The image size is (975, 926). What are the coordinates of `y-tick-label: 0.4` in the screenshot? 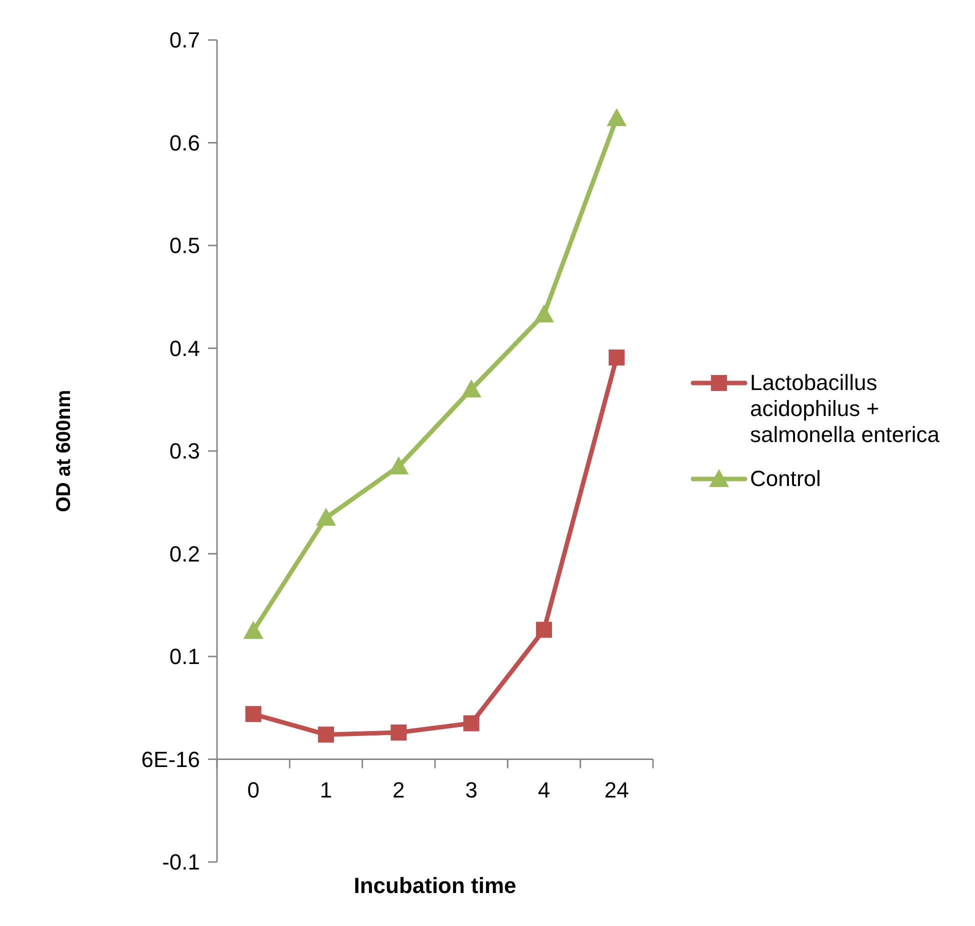 It's located at (184, 348).